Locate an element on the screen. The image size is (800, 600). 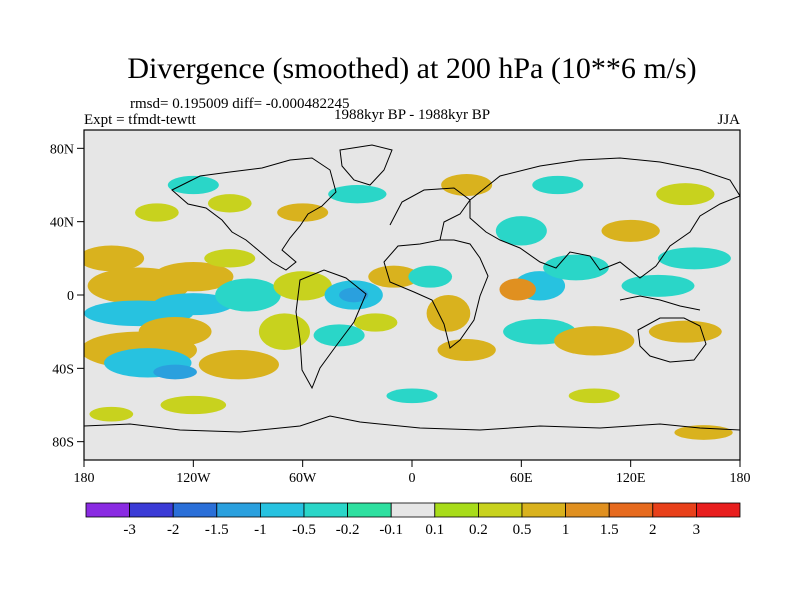
colorbar-label: -0.5 is located at coordinates (304, 530).